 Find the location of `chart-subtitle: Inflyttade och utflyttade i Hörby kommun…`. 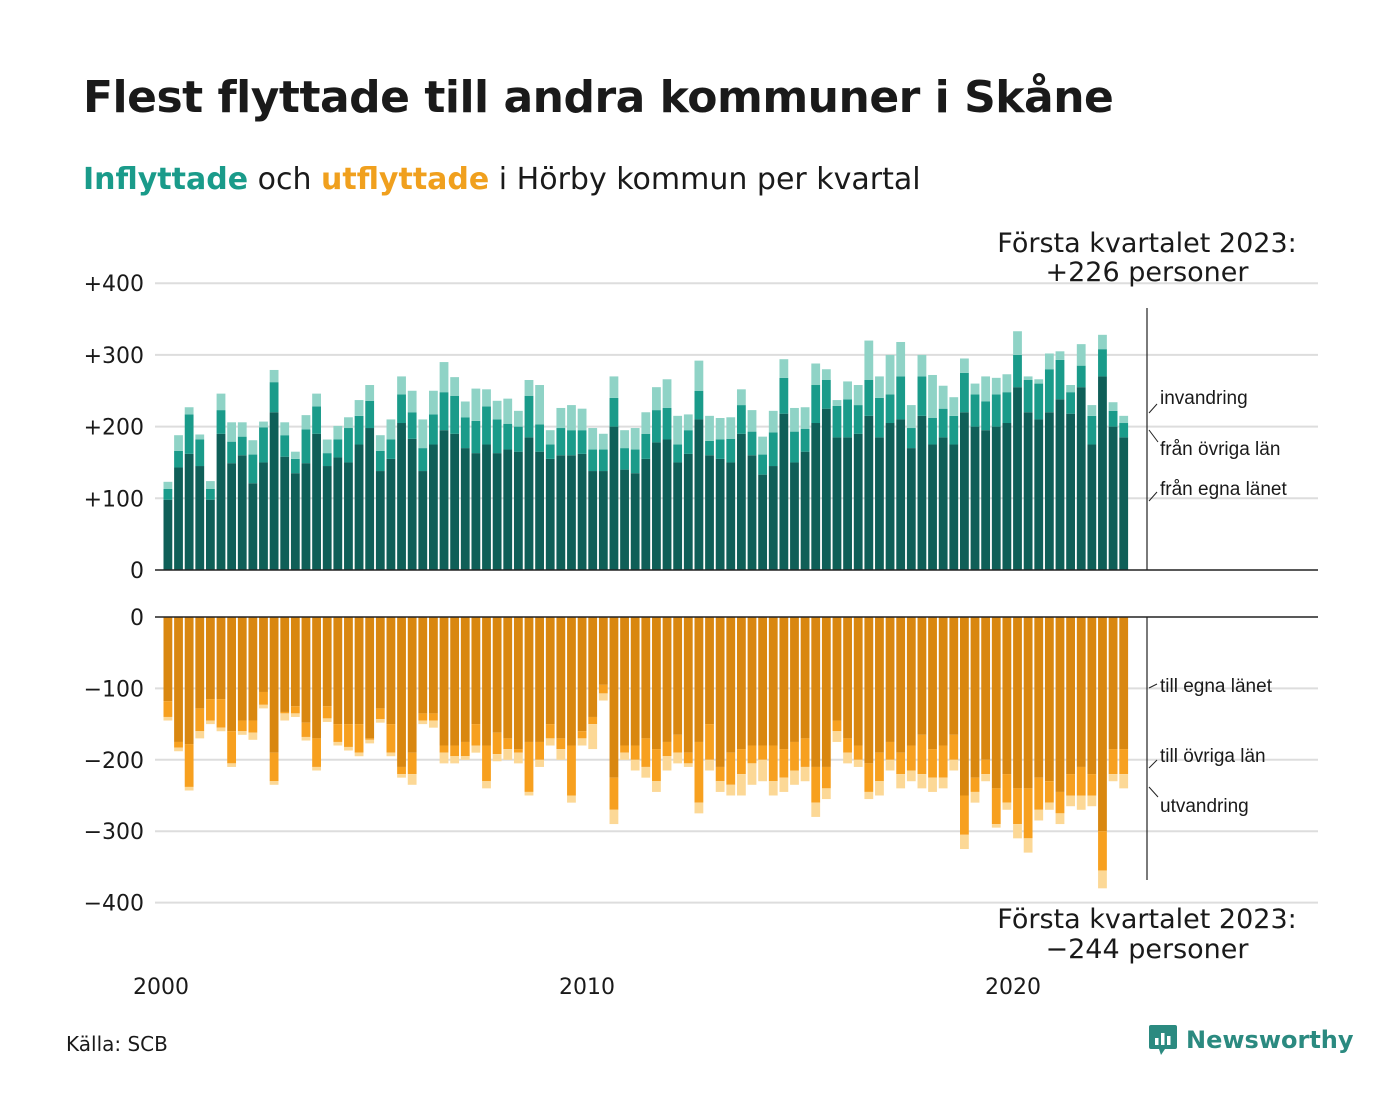

chart-subtitle: Inflyttade och utflyttade i Hörby kommun… is located at coordinates (502, 179).